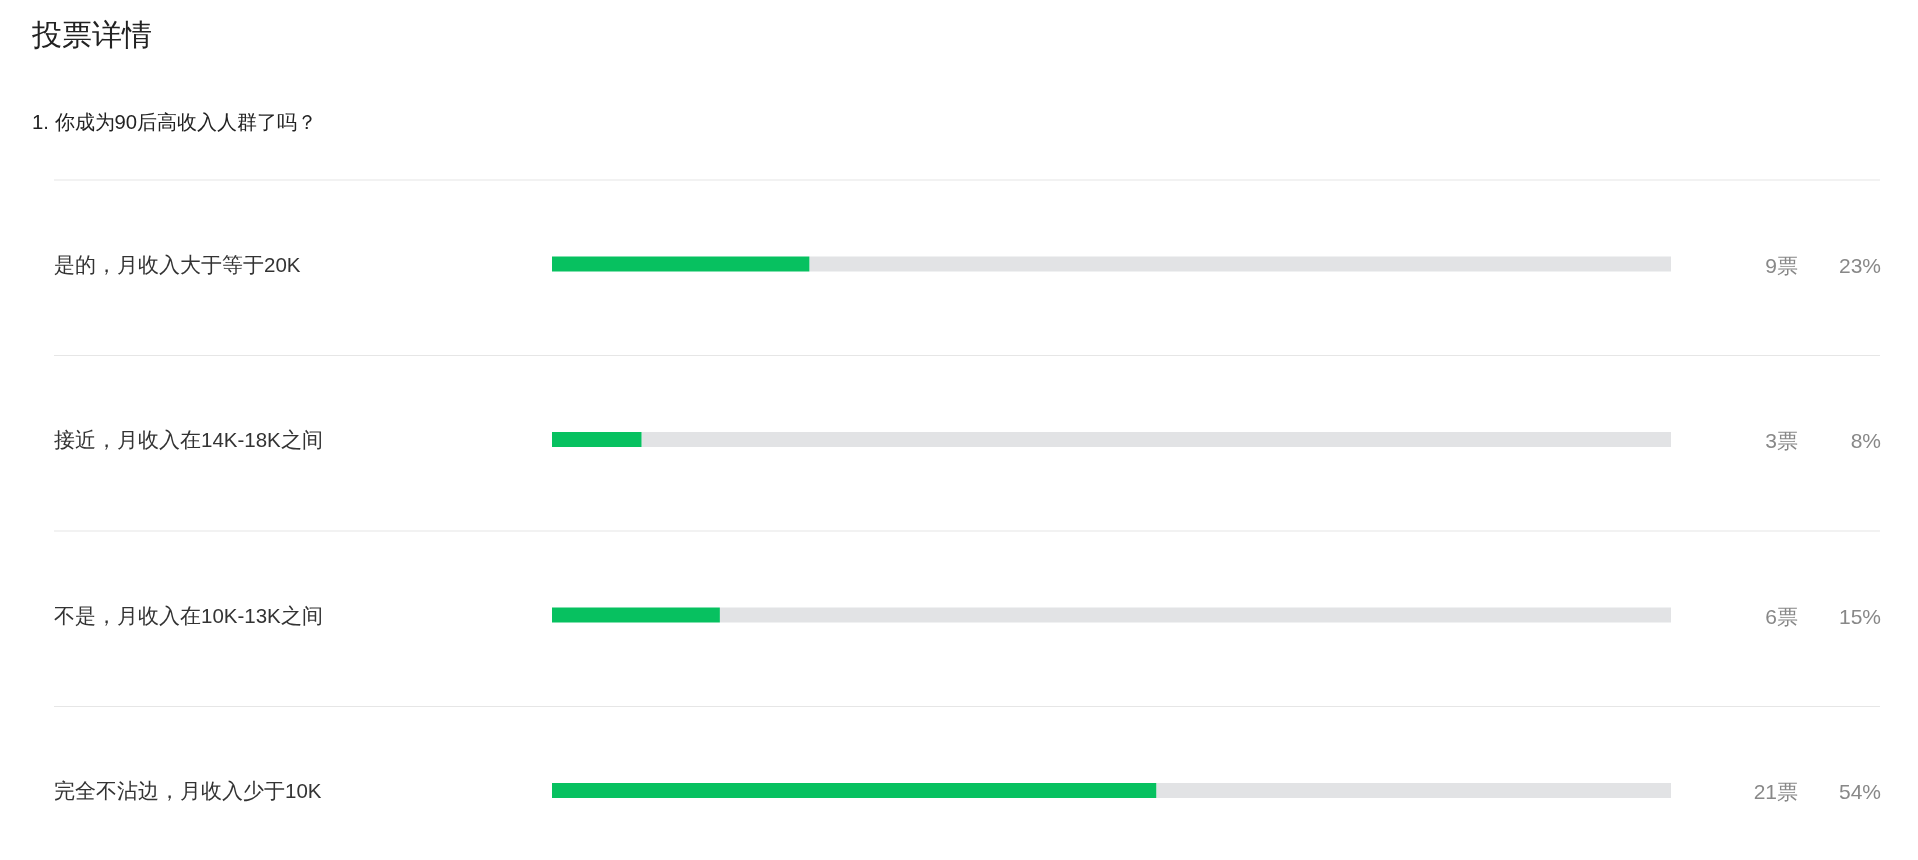 This screenshot has width=1918, height=860. Describe the element at coordinates (1775, 791) in the screenshot. I see `text: 21票` at that location.